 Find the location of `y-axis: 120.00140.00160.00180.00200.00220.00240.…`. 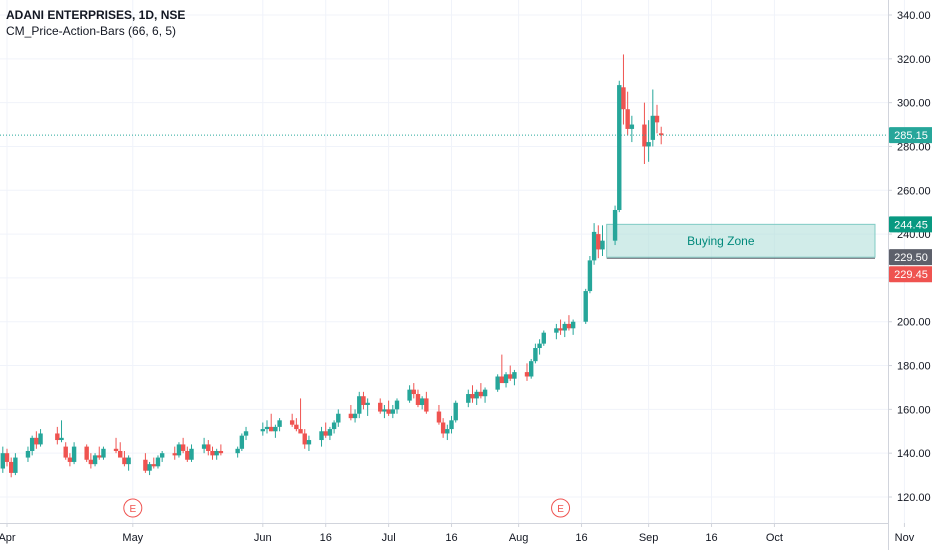

y-axis: 120.00140.00160.00180.00200.00220.00240.… is located at coordinates (910, 275).